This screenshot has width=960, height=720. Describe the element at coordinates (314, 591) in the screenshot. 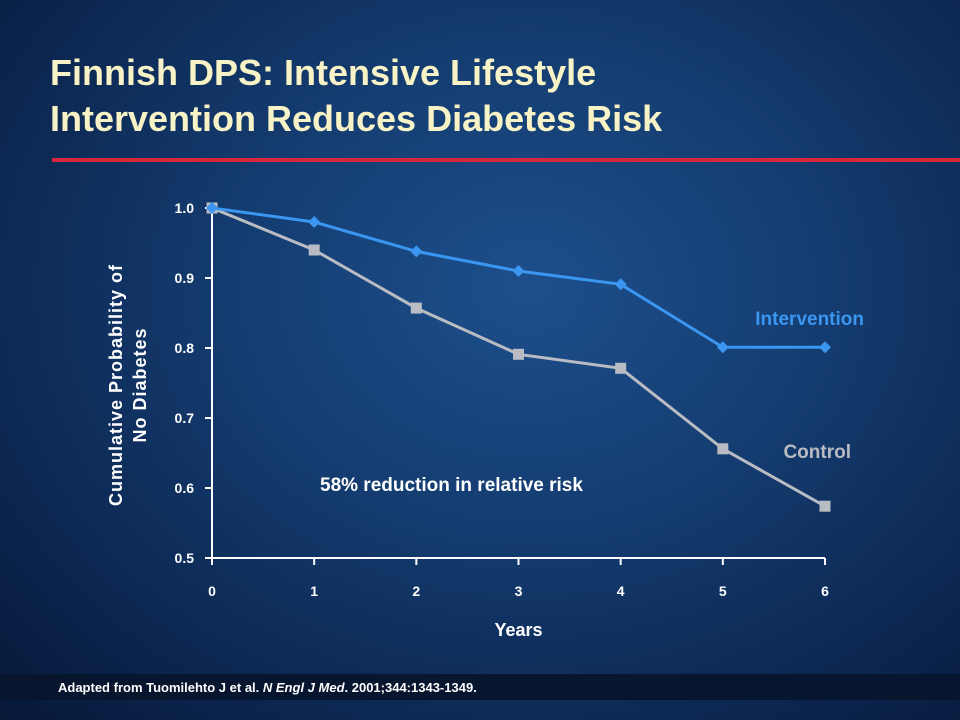

I see `x-tick-label: 1` at that location.